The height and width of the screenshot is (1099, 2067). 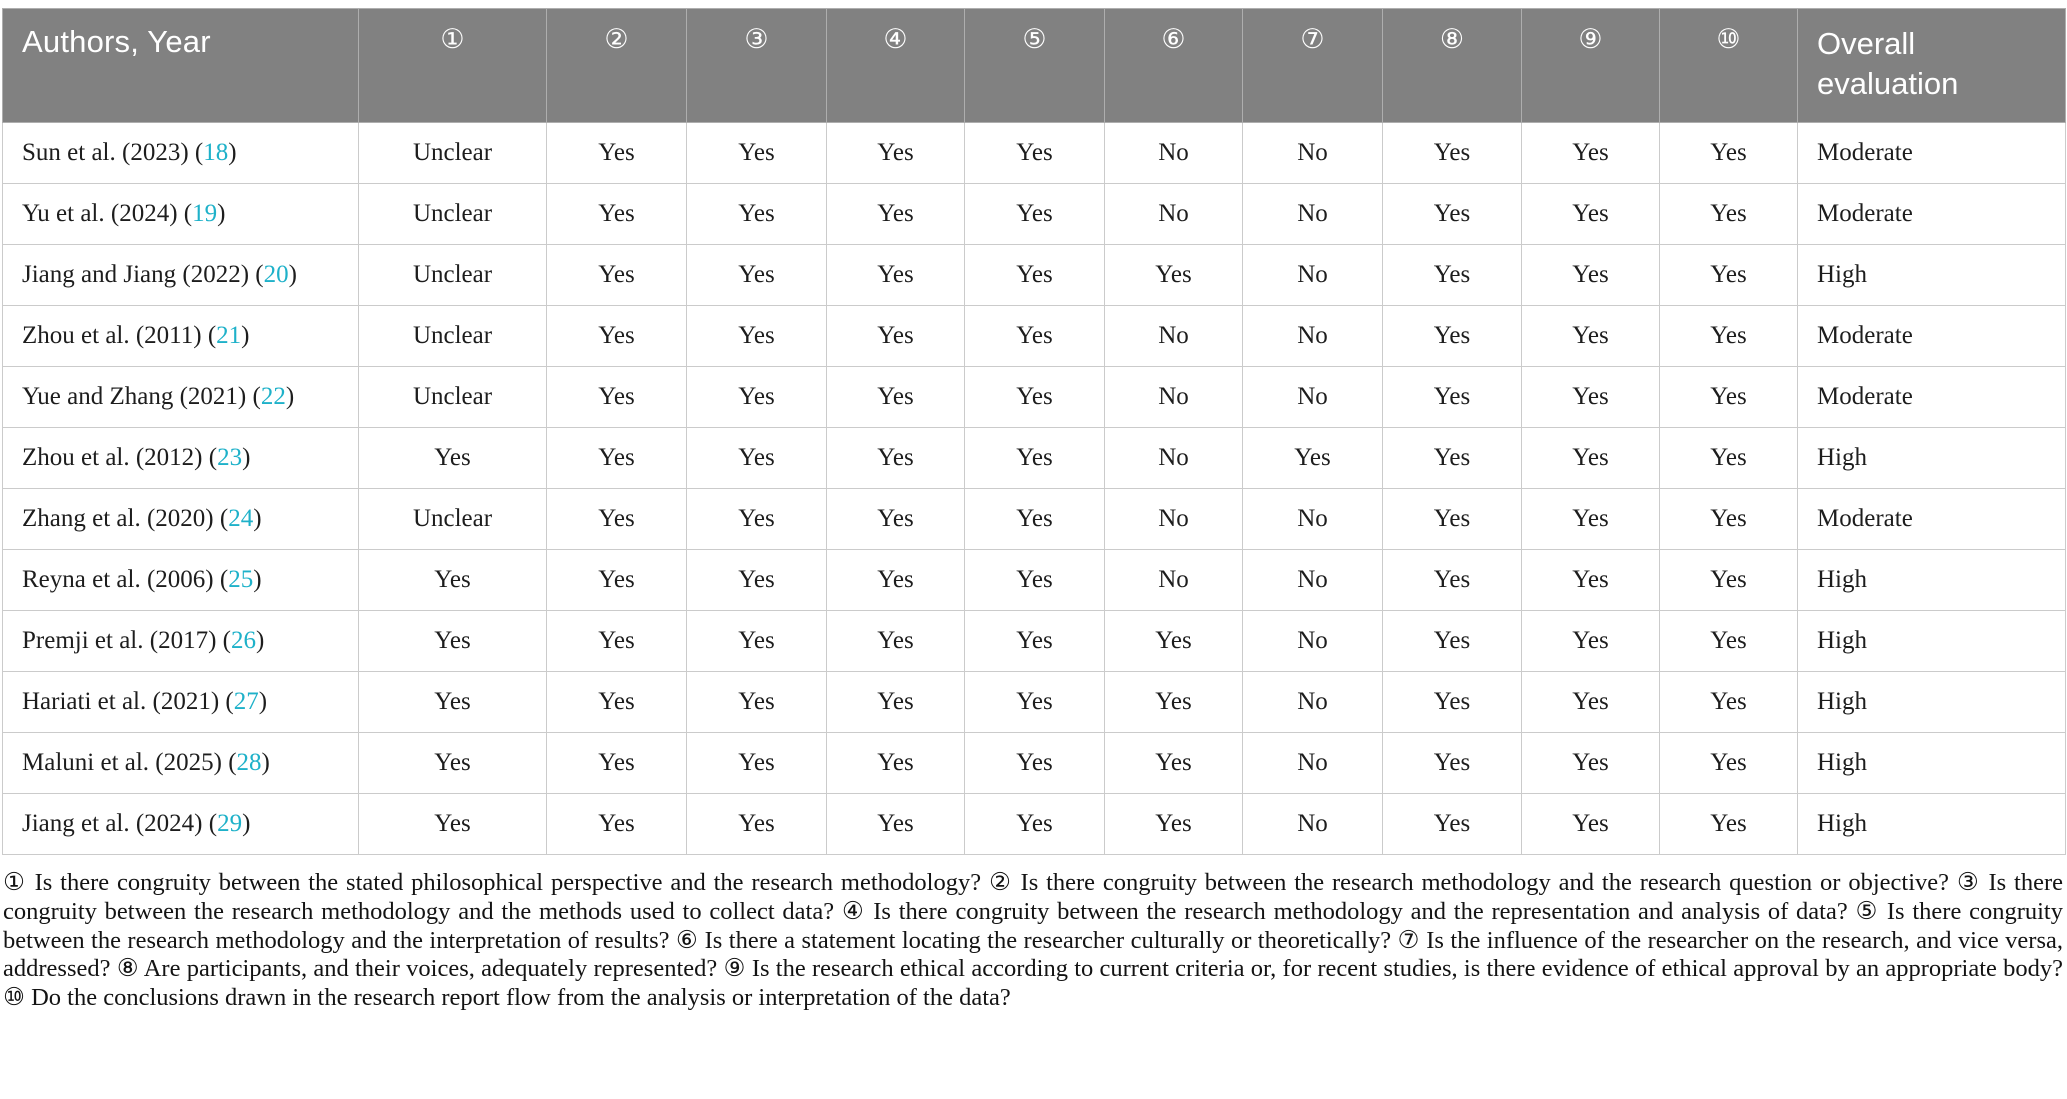 What do you see at coordinates (180, 153) in the screenshot?
I see `study-authors-cell: Sun et al. (2023) (18)` at bounding box center [180, 153].